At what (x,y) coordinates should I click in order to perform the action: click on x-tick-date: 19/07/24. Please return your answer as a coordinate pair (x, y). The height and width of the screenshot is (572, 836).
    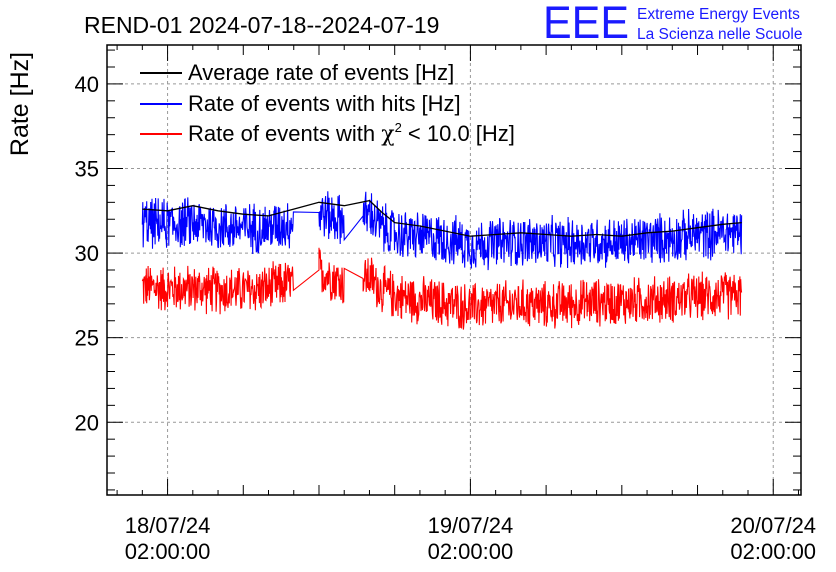
    Looking at the image, I should click on (471, 525).